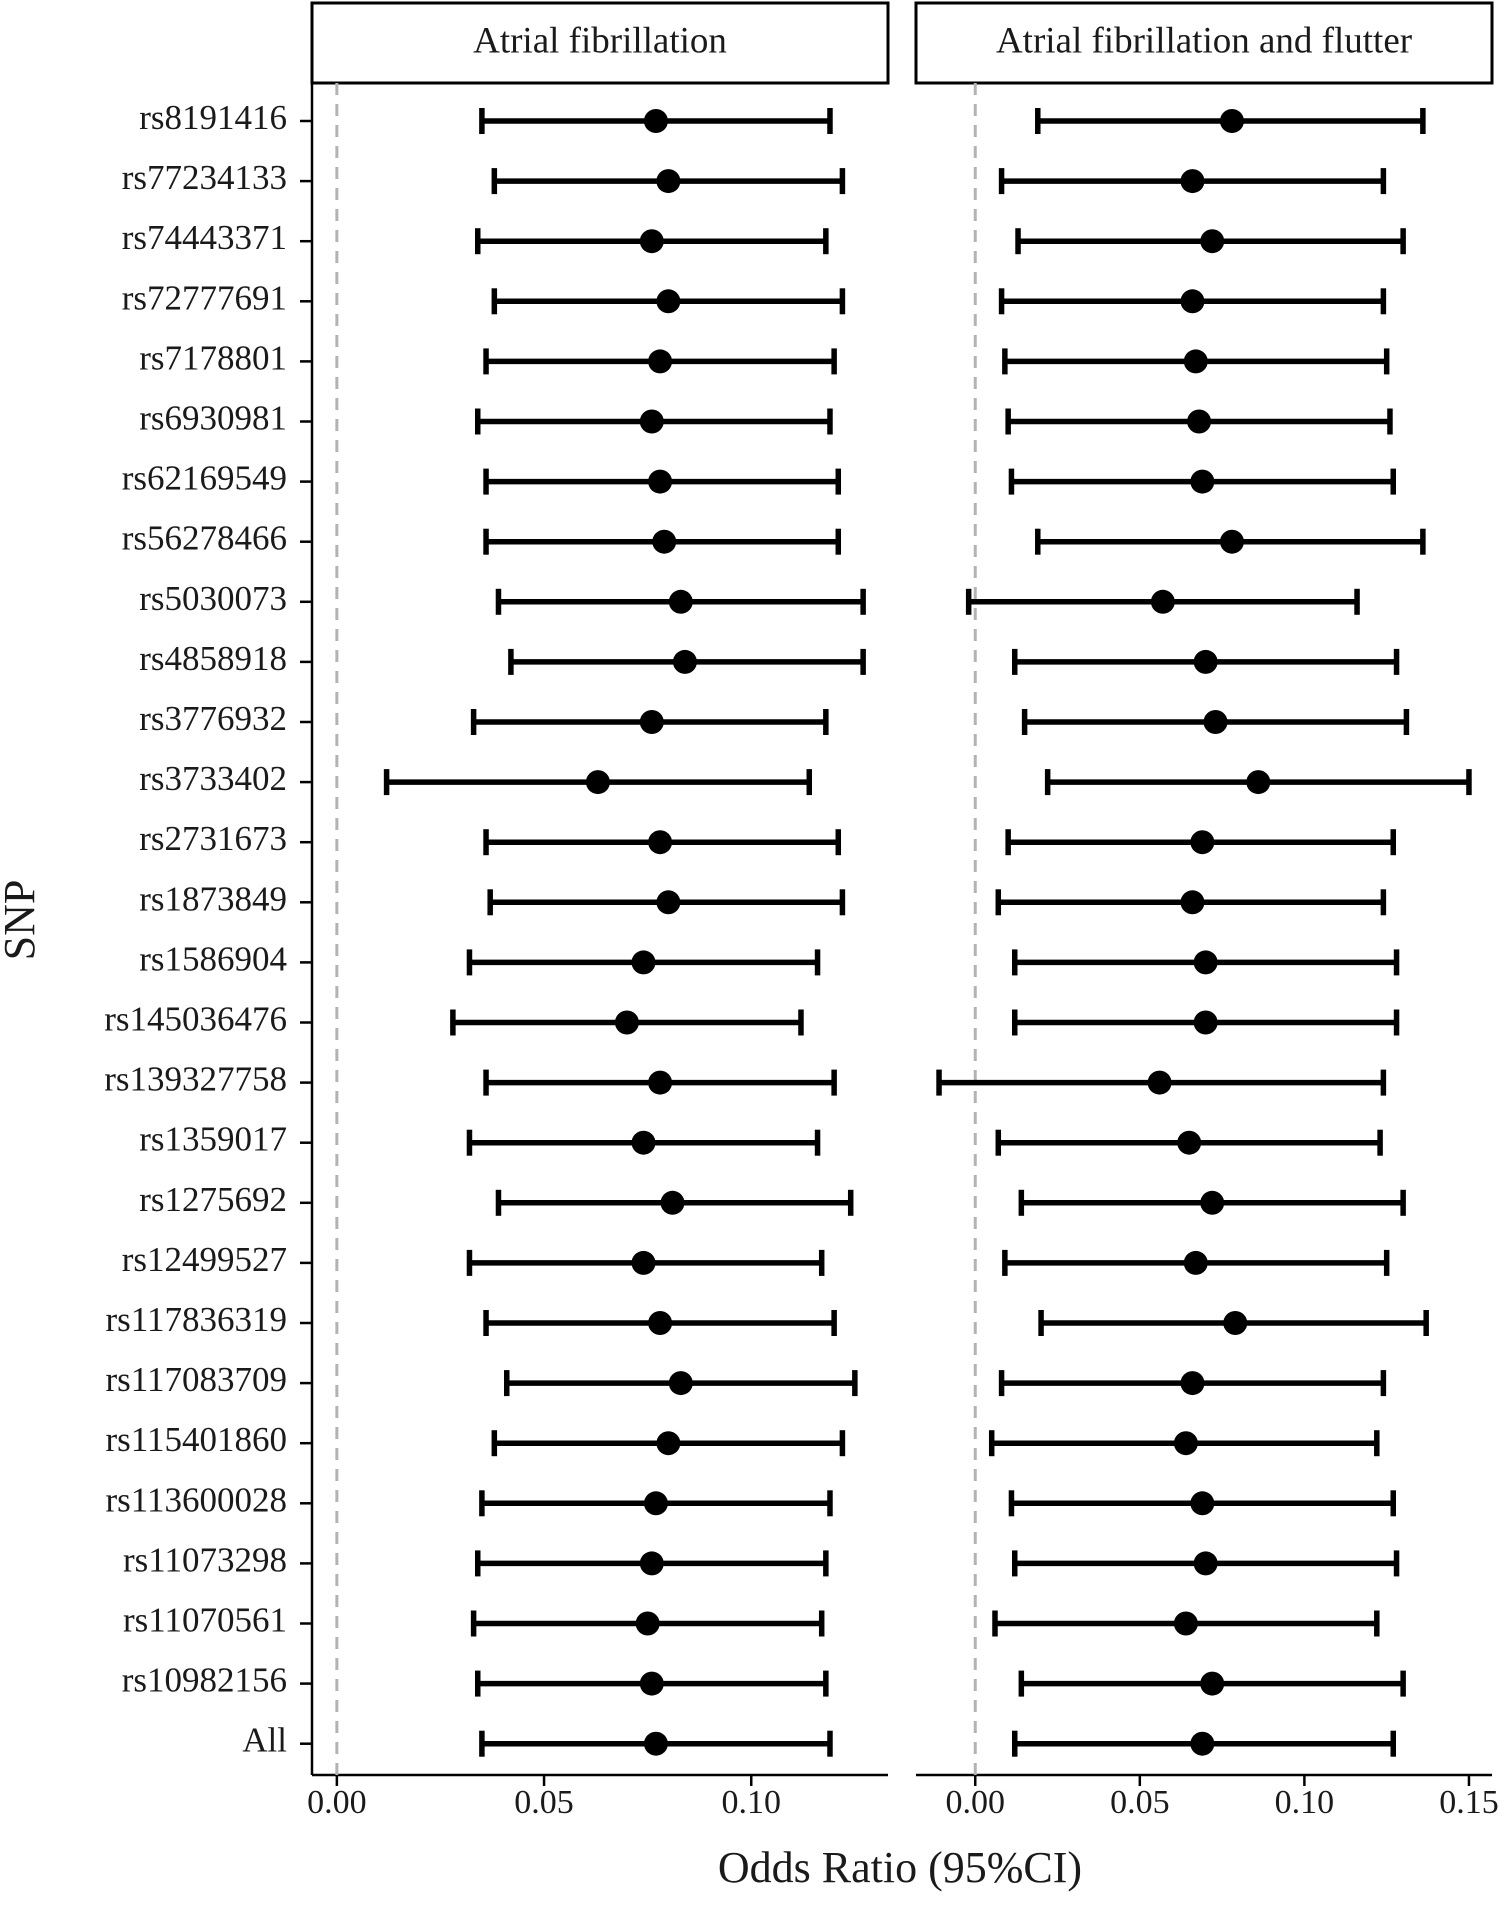 This screenshot has width=1505, height=1905. Describe the element at coordinates (1204, 40) in the screenshot. I see `panel-title-right: Atrial fibrillation and flutter` at that location.